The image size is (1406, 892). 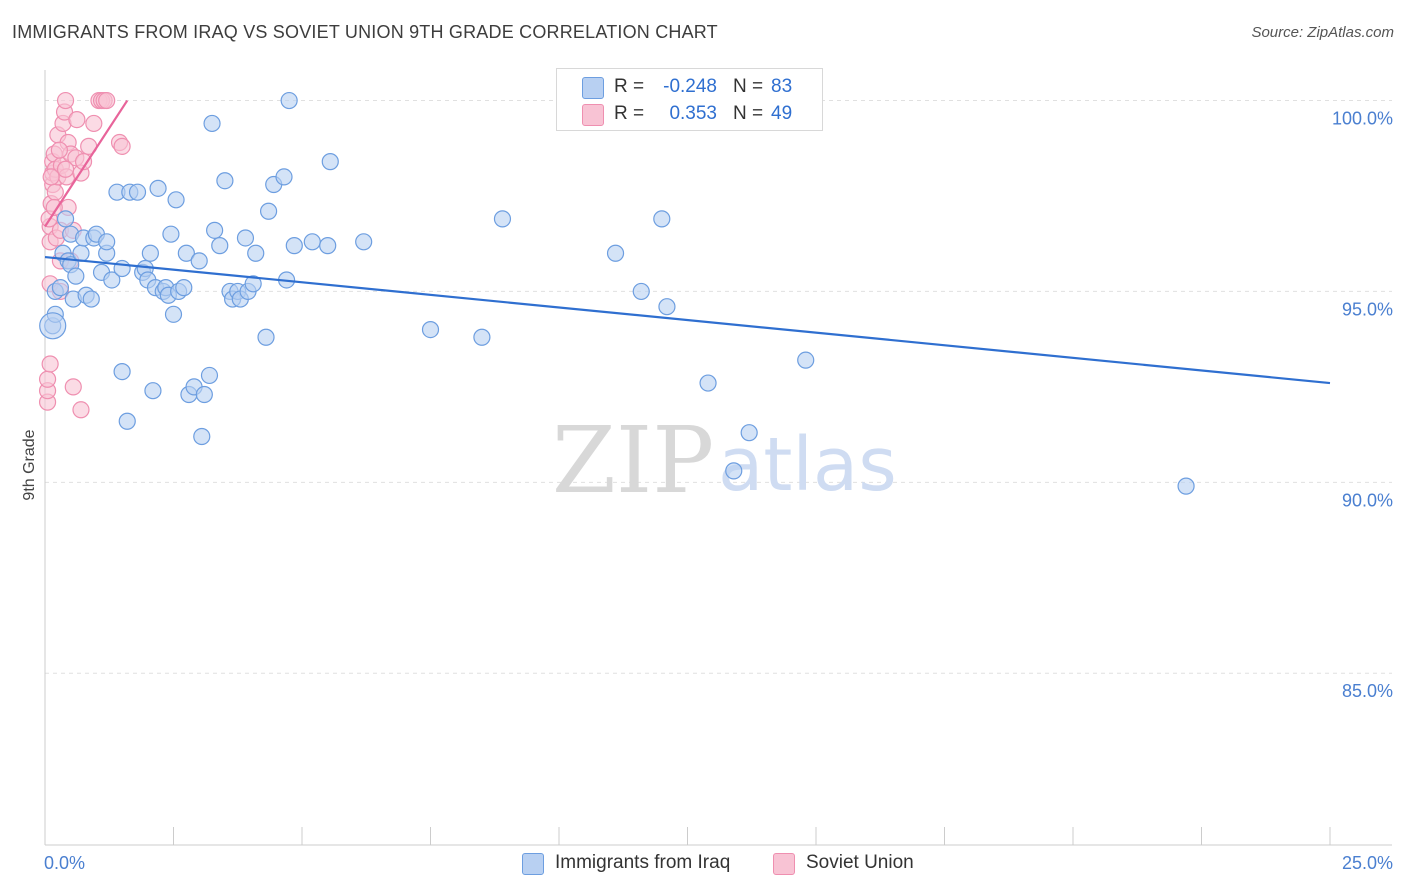 I want to click on legend-label-soviet: Soviet Union, so click(x=860, y=862).